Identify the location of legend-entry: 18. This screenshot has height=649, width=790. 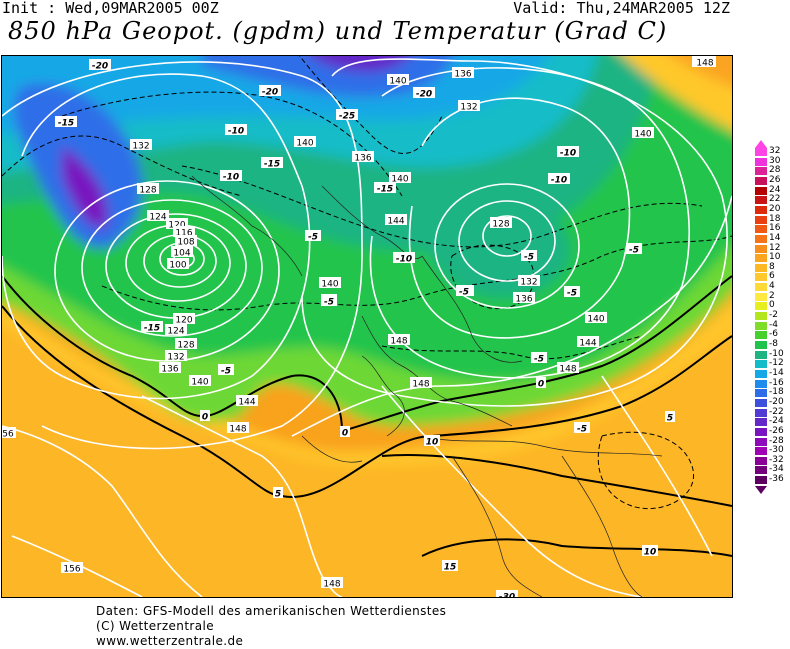
(771, 218).